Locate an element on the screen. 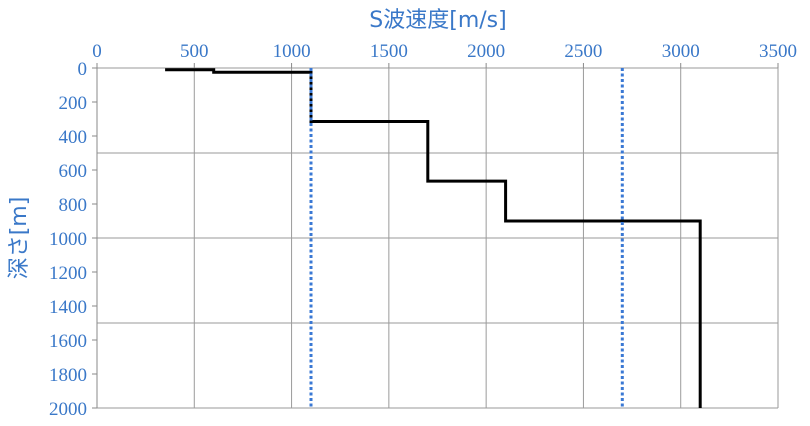  x-tick-label: 2500 is located at coordinates (583, 51).